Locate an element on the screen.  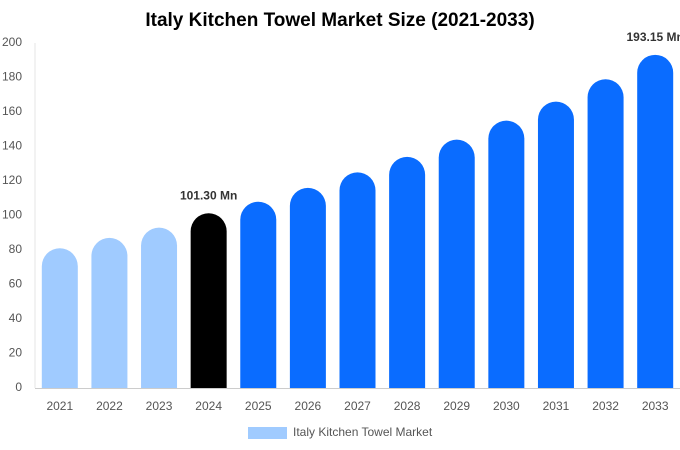
y-tick-label: 20 is located at coordinates (16, 353).